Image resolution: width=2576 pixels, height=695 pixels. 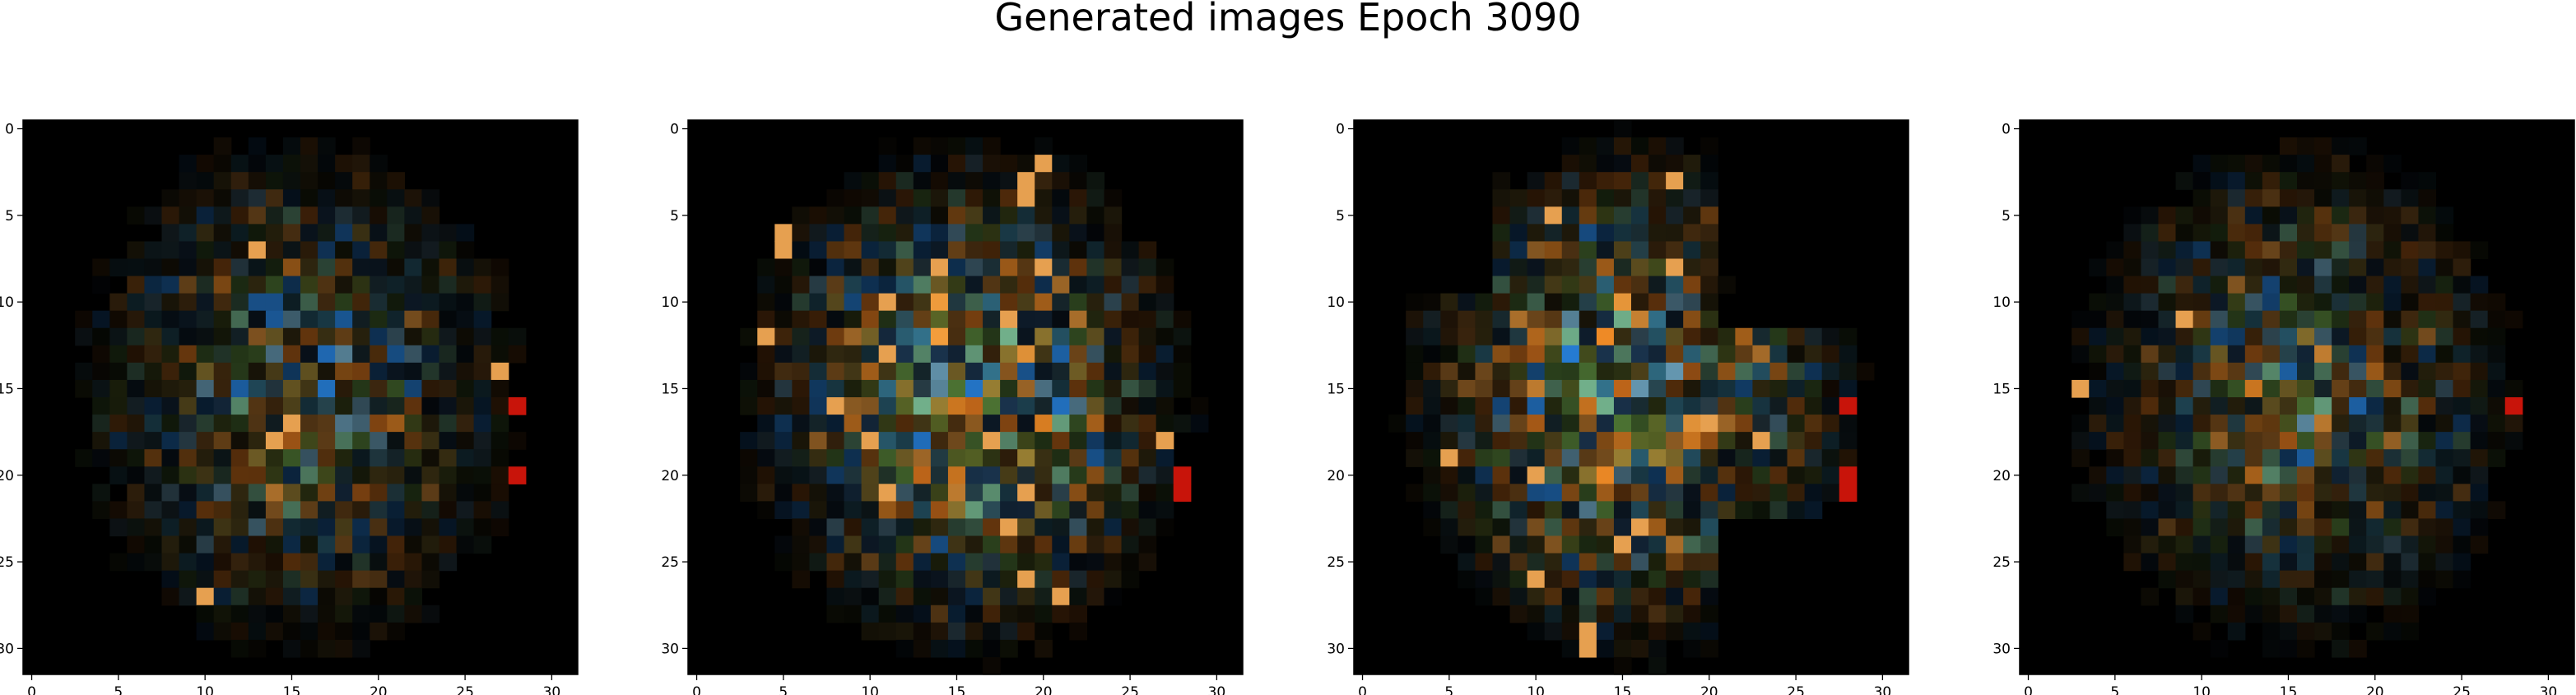 What do you see at coordinates (1448, 689) in the screenshot?
I see `x-tick-label: 5` at bounding box center [1448, 689].